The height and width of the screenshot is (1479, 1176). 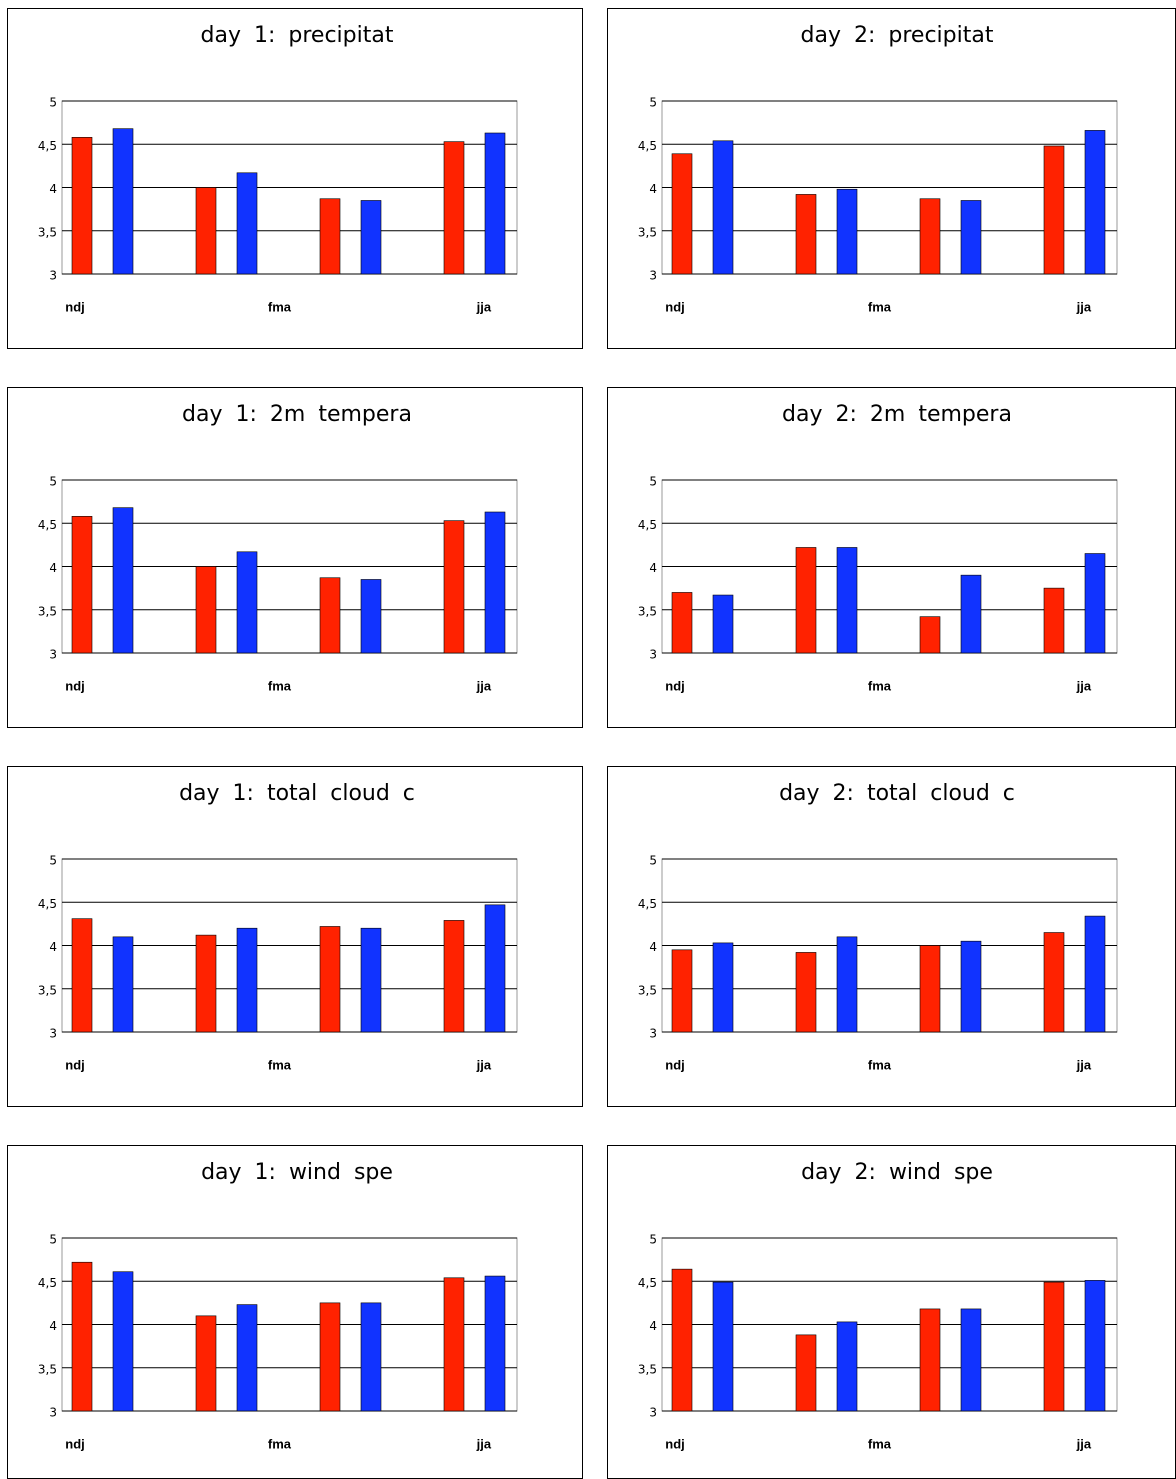 I want to click on chart-title: day 1: wind spe, so click(x=297, y=1172).